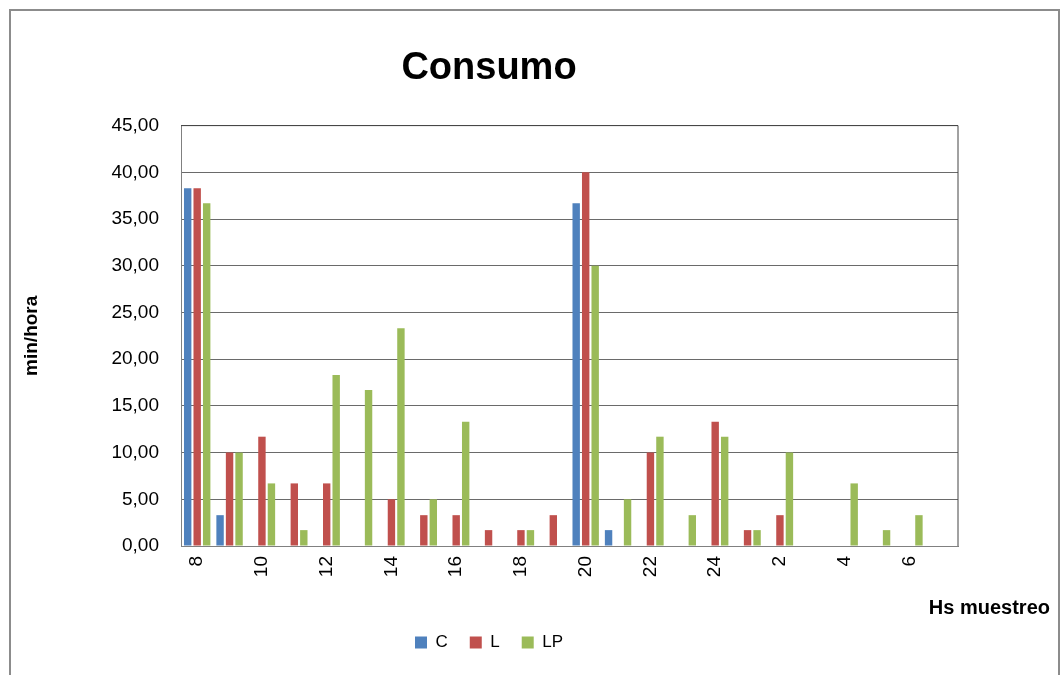  What do you see at coordinates (261, 567) in the screenshot?
I see `x-tick-label: 10` at bounding box center [261, 567].